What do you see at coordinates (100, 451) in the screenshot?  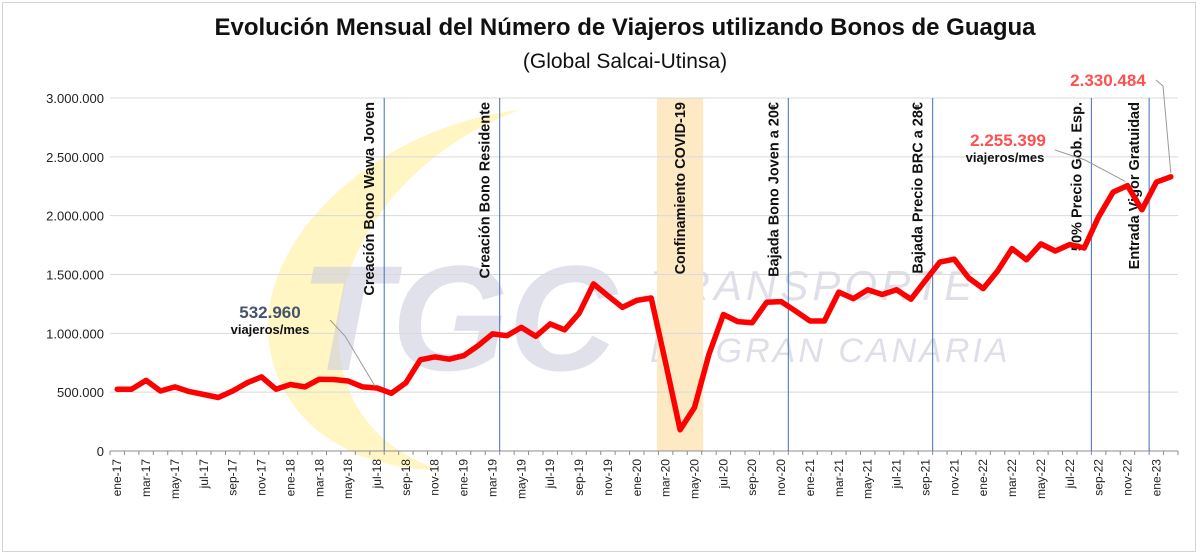 I see `y-tick-label: 0` at bounding box center [100, 451].